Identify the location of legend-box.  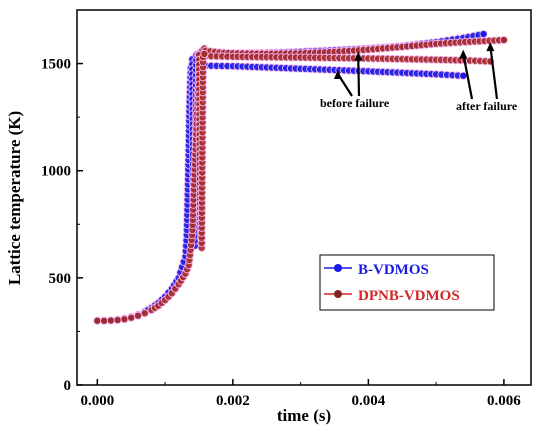
(407, 282).